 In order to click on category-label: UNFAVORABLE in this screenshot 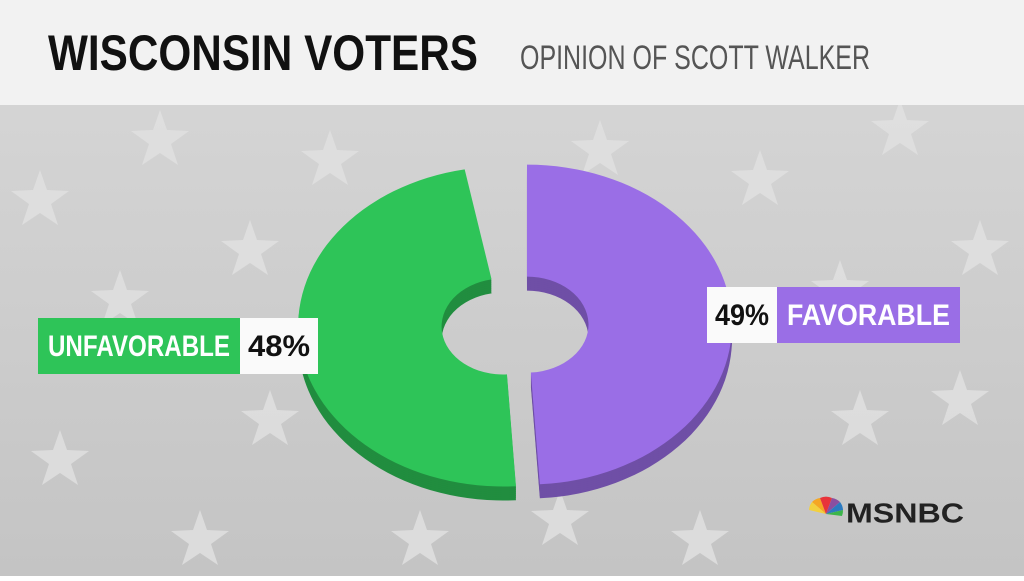, I will do `click(139, 346)`.